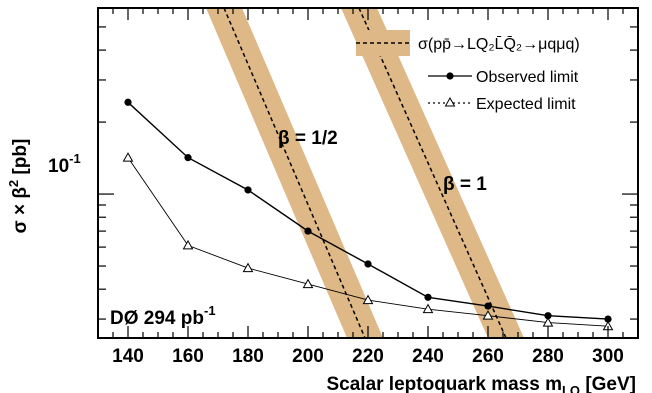  Describe the element at coordinates (210, 310) in the screenshot. I see `experiment-label-superscript: -1` at that location.